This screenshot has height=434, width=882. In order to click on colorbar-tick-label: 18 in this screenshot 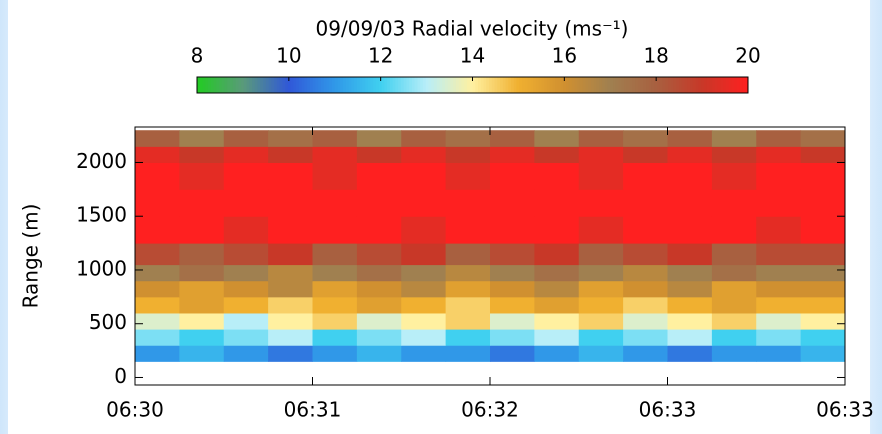, I will do `click(655, 56)`.